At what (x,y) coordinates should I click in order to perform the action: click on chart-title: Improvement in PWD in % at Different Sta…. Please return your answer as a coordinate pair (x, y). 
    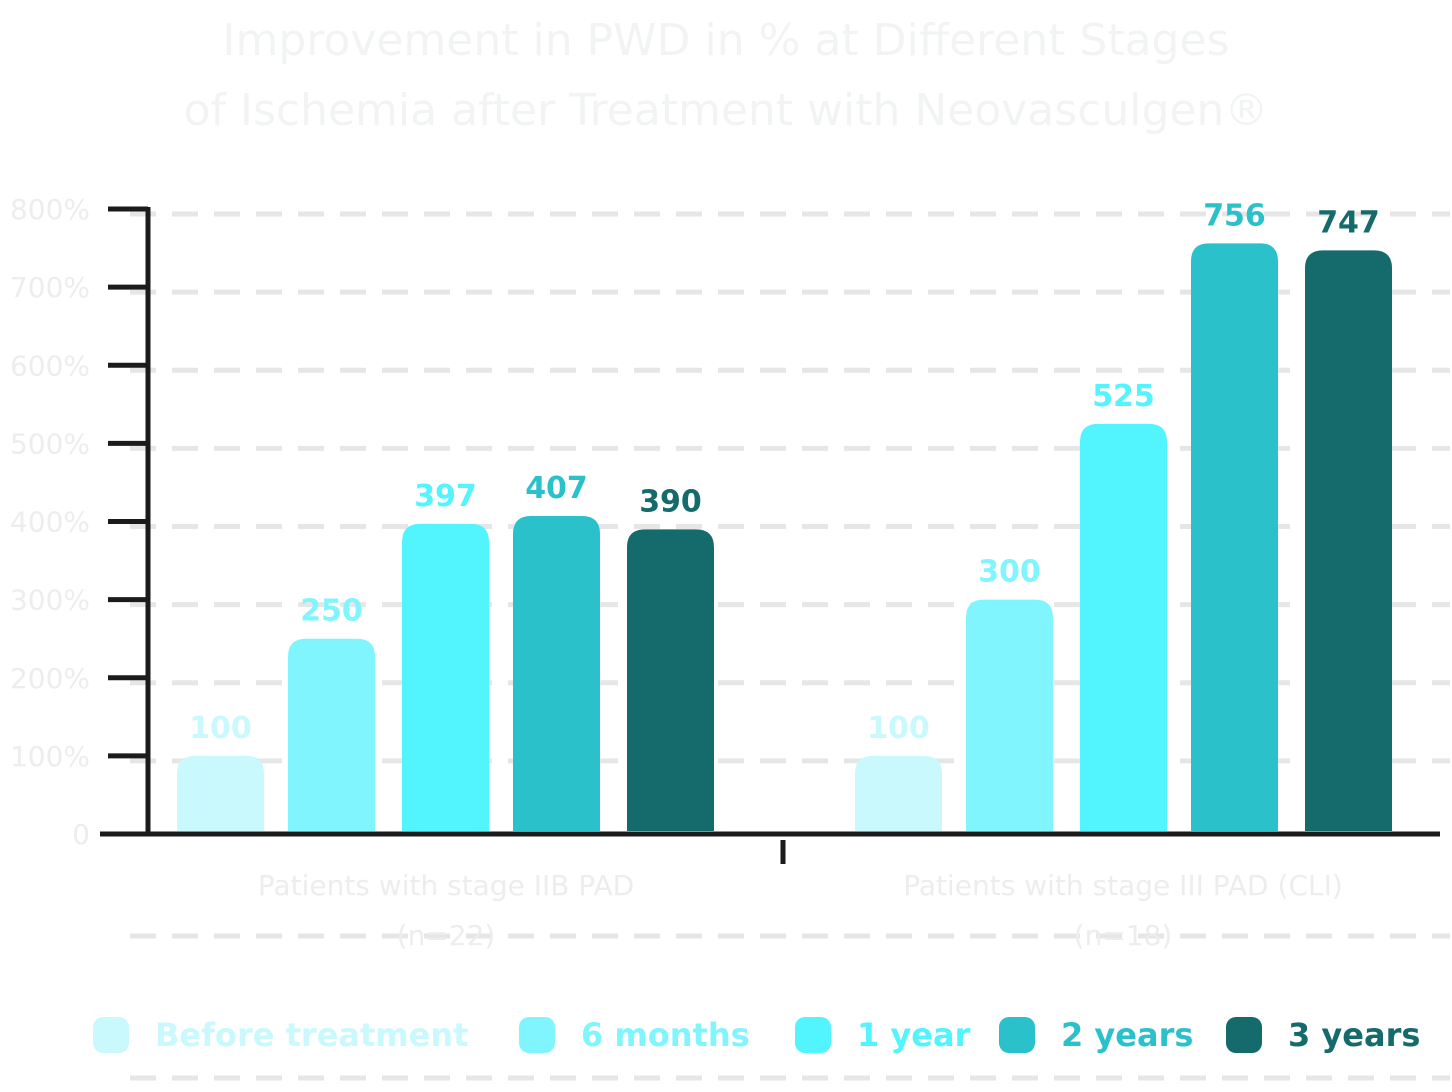
    Looking at the image, I should click on (726, 75).